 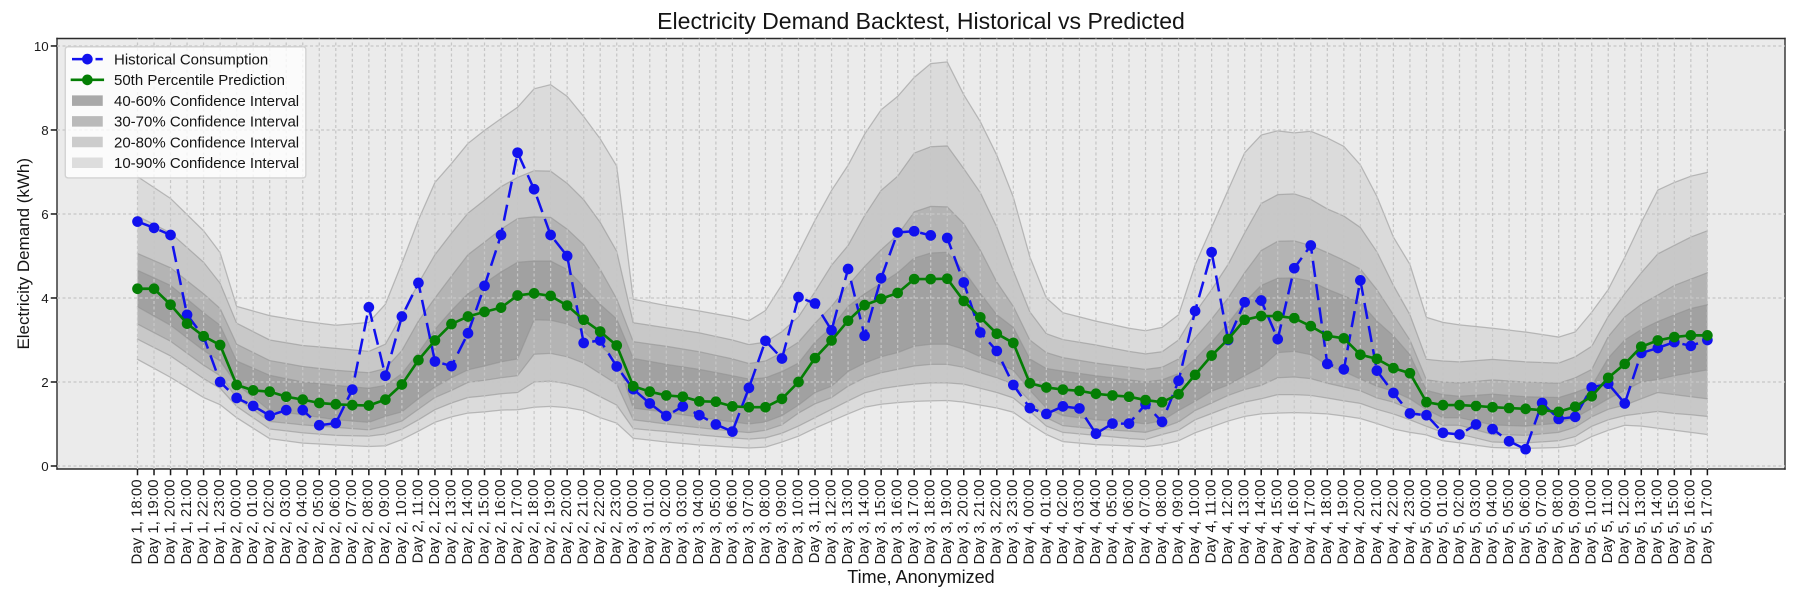 I want to click on svg-text: Day 2, 14:00, so click(x=467, y=521).